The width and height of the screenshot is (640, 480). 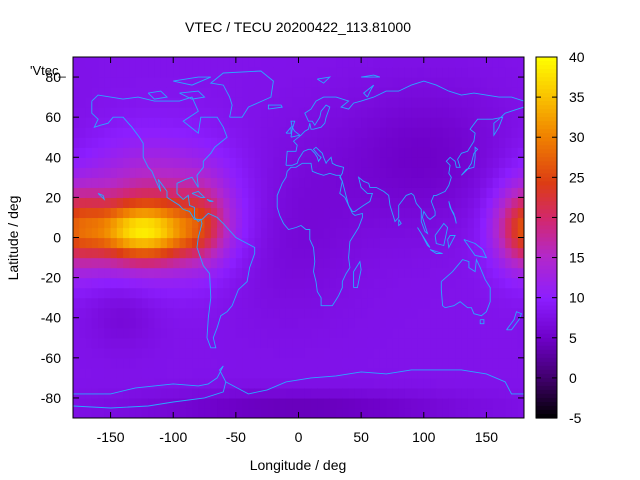 What do you see at coordinates (111, 437) in the screenshot?
I see `x-tick-label: -150` at bounding box center [111, 437].